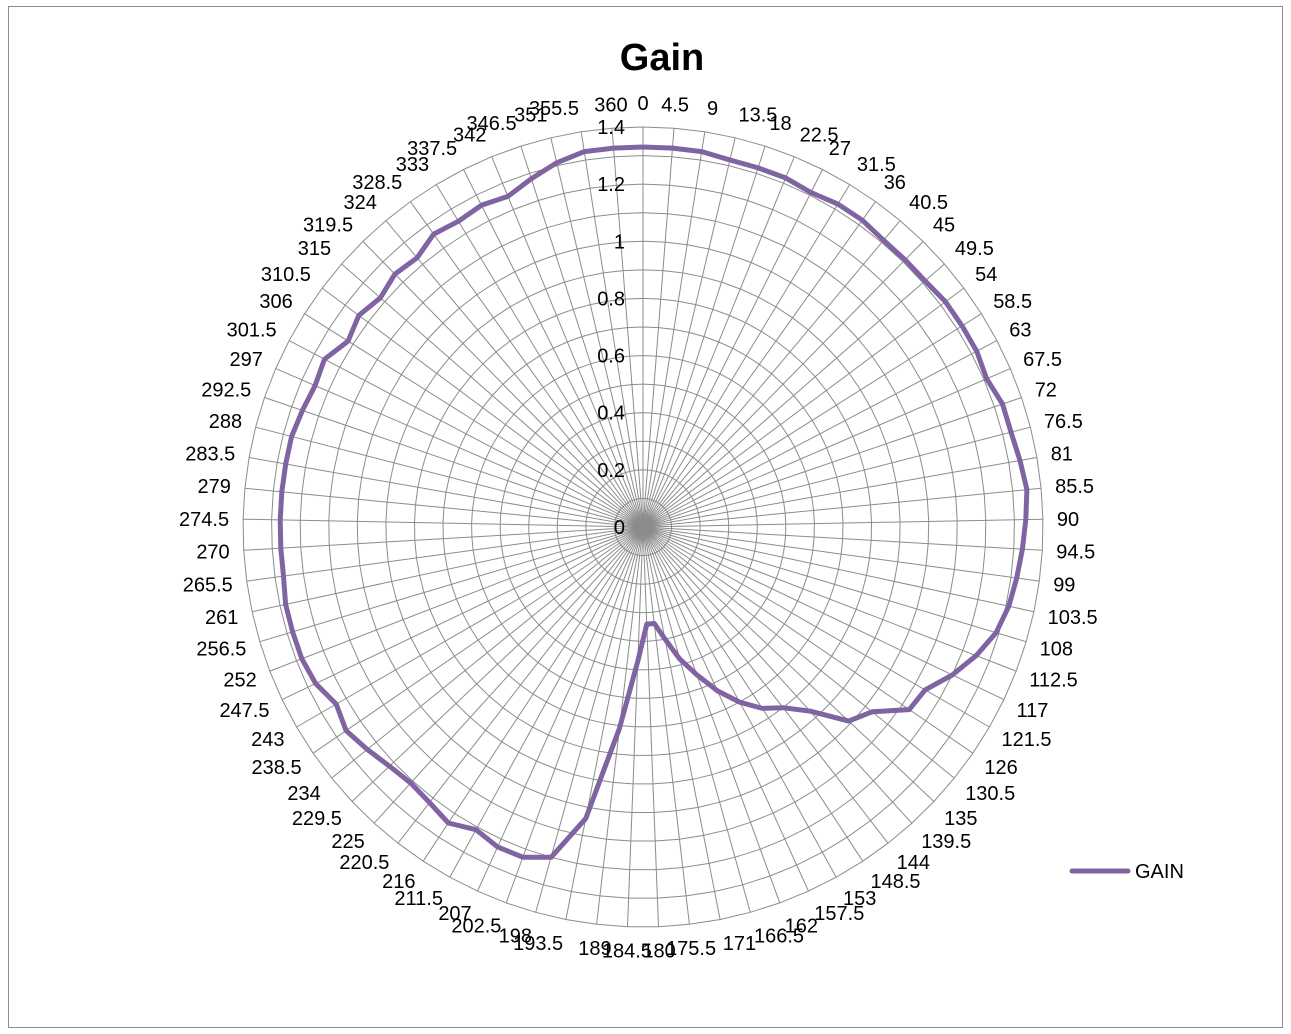  I want to click on radial-tick-label: 1, so click(619, 242).